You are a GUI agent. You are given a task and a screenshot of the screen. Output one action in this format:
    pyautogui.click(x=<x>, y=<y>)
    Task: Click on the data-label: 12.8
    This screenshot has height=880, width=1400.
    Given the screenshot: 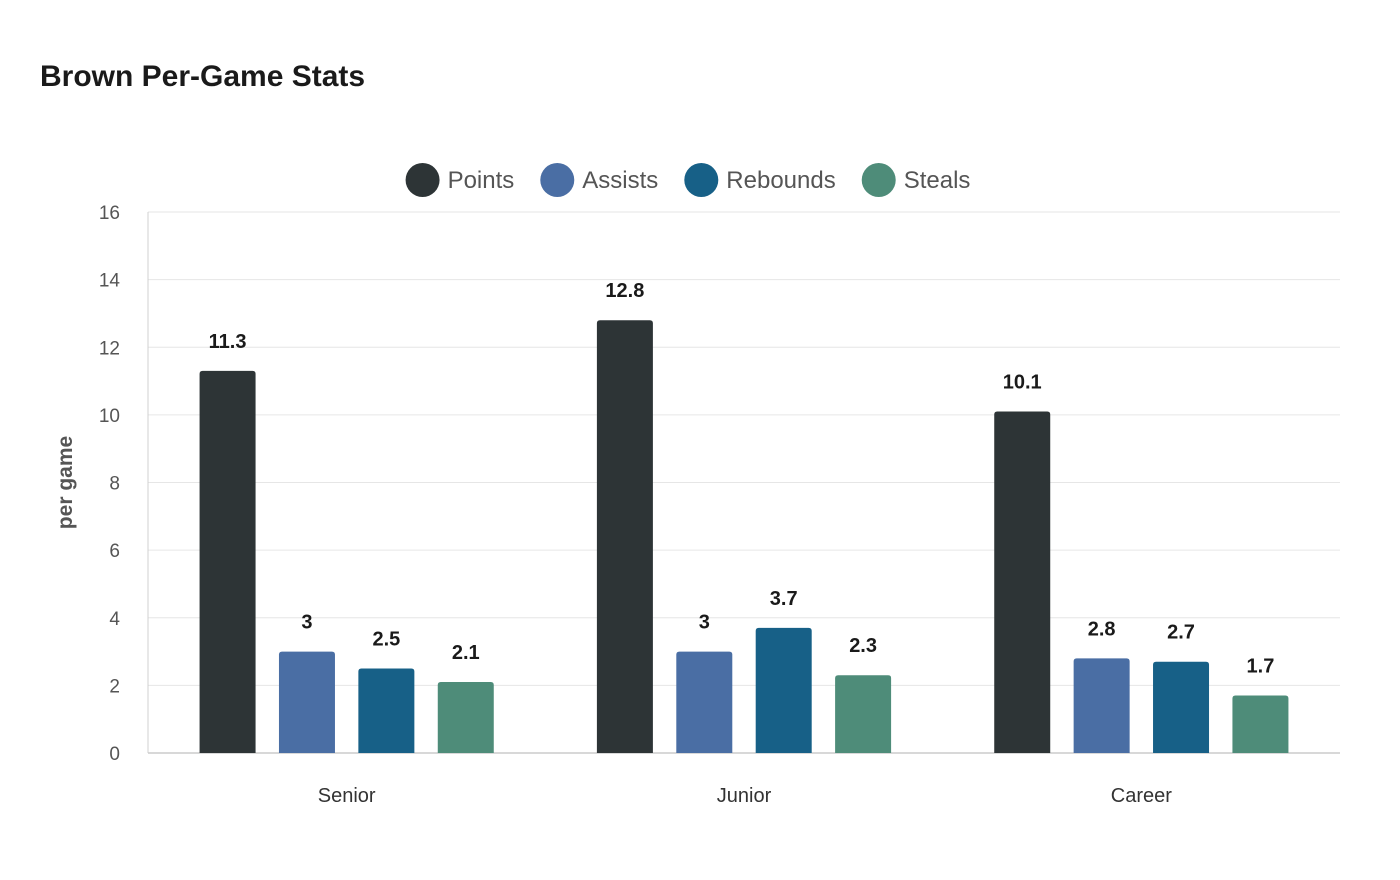 What is the action you would take?
    pyautogui.click(x=624, y=291)
    